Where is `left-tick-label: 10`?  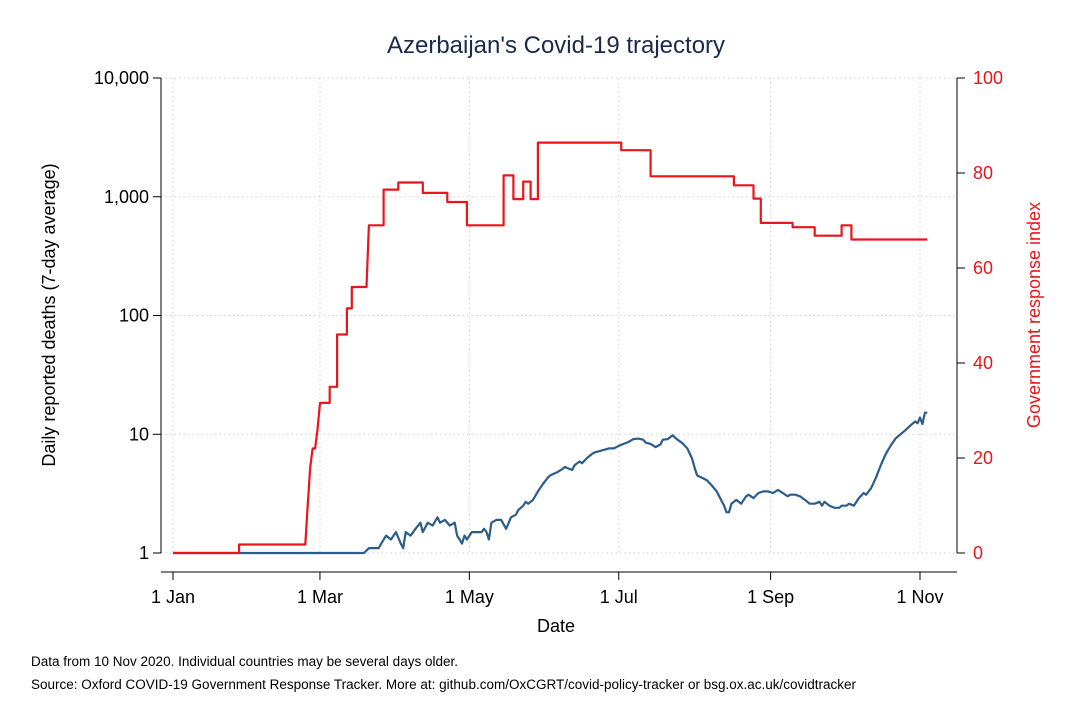
left-tick-label: 10 is located at coordinates (139, 434).